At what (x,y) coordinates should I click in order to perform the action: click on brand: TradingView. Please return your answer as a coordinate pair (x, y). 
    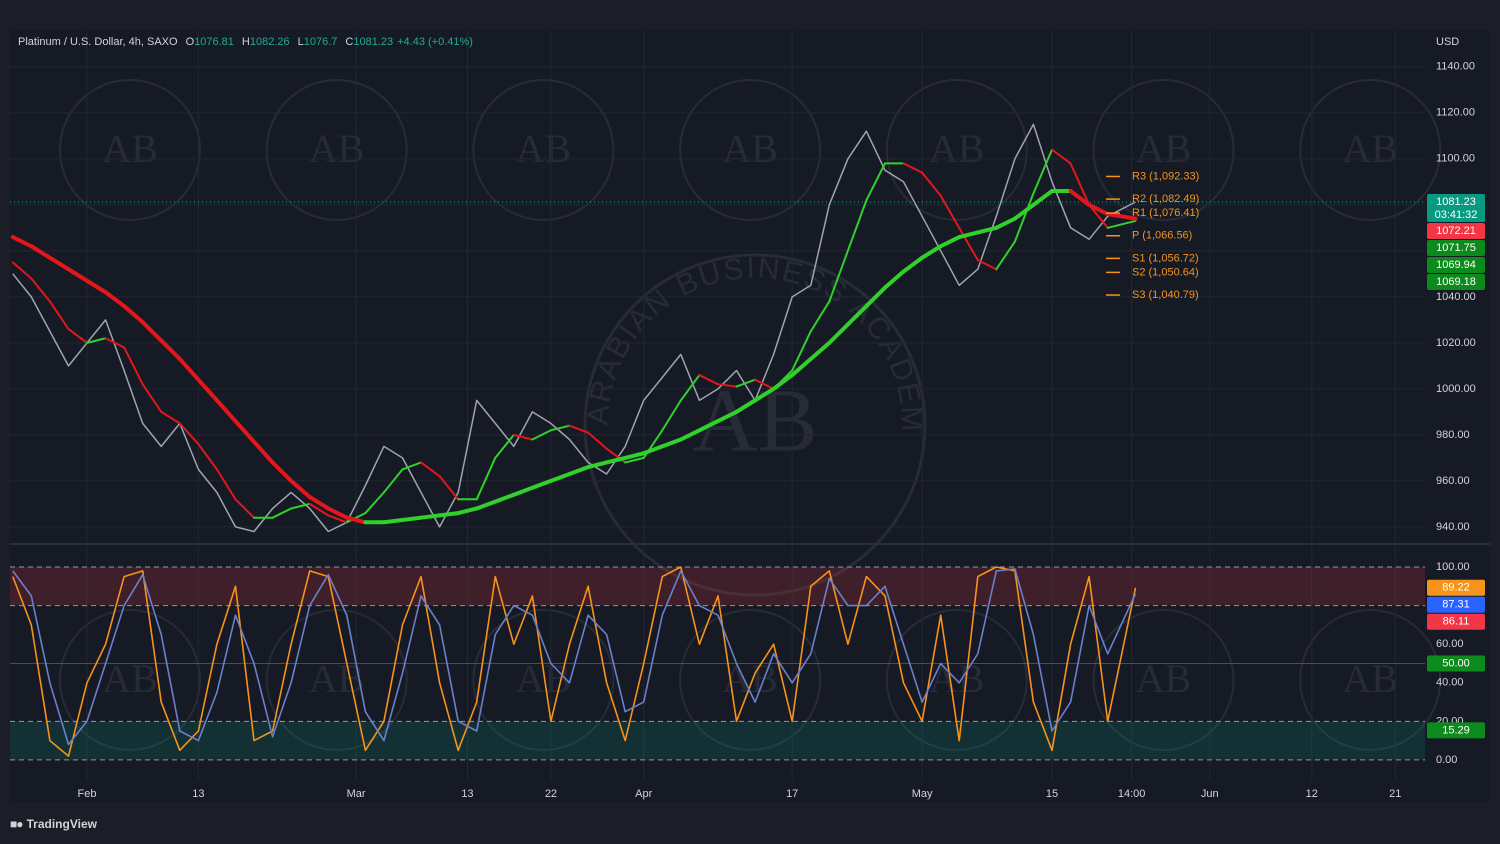
    Looking at the image, I should click on (61, 824).